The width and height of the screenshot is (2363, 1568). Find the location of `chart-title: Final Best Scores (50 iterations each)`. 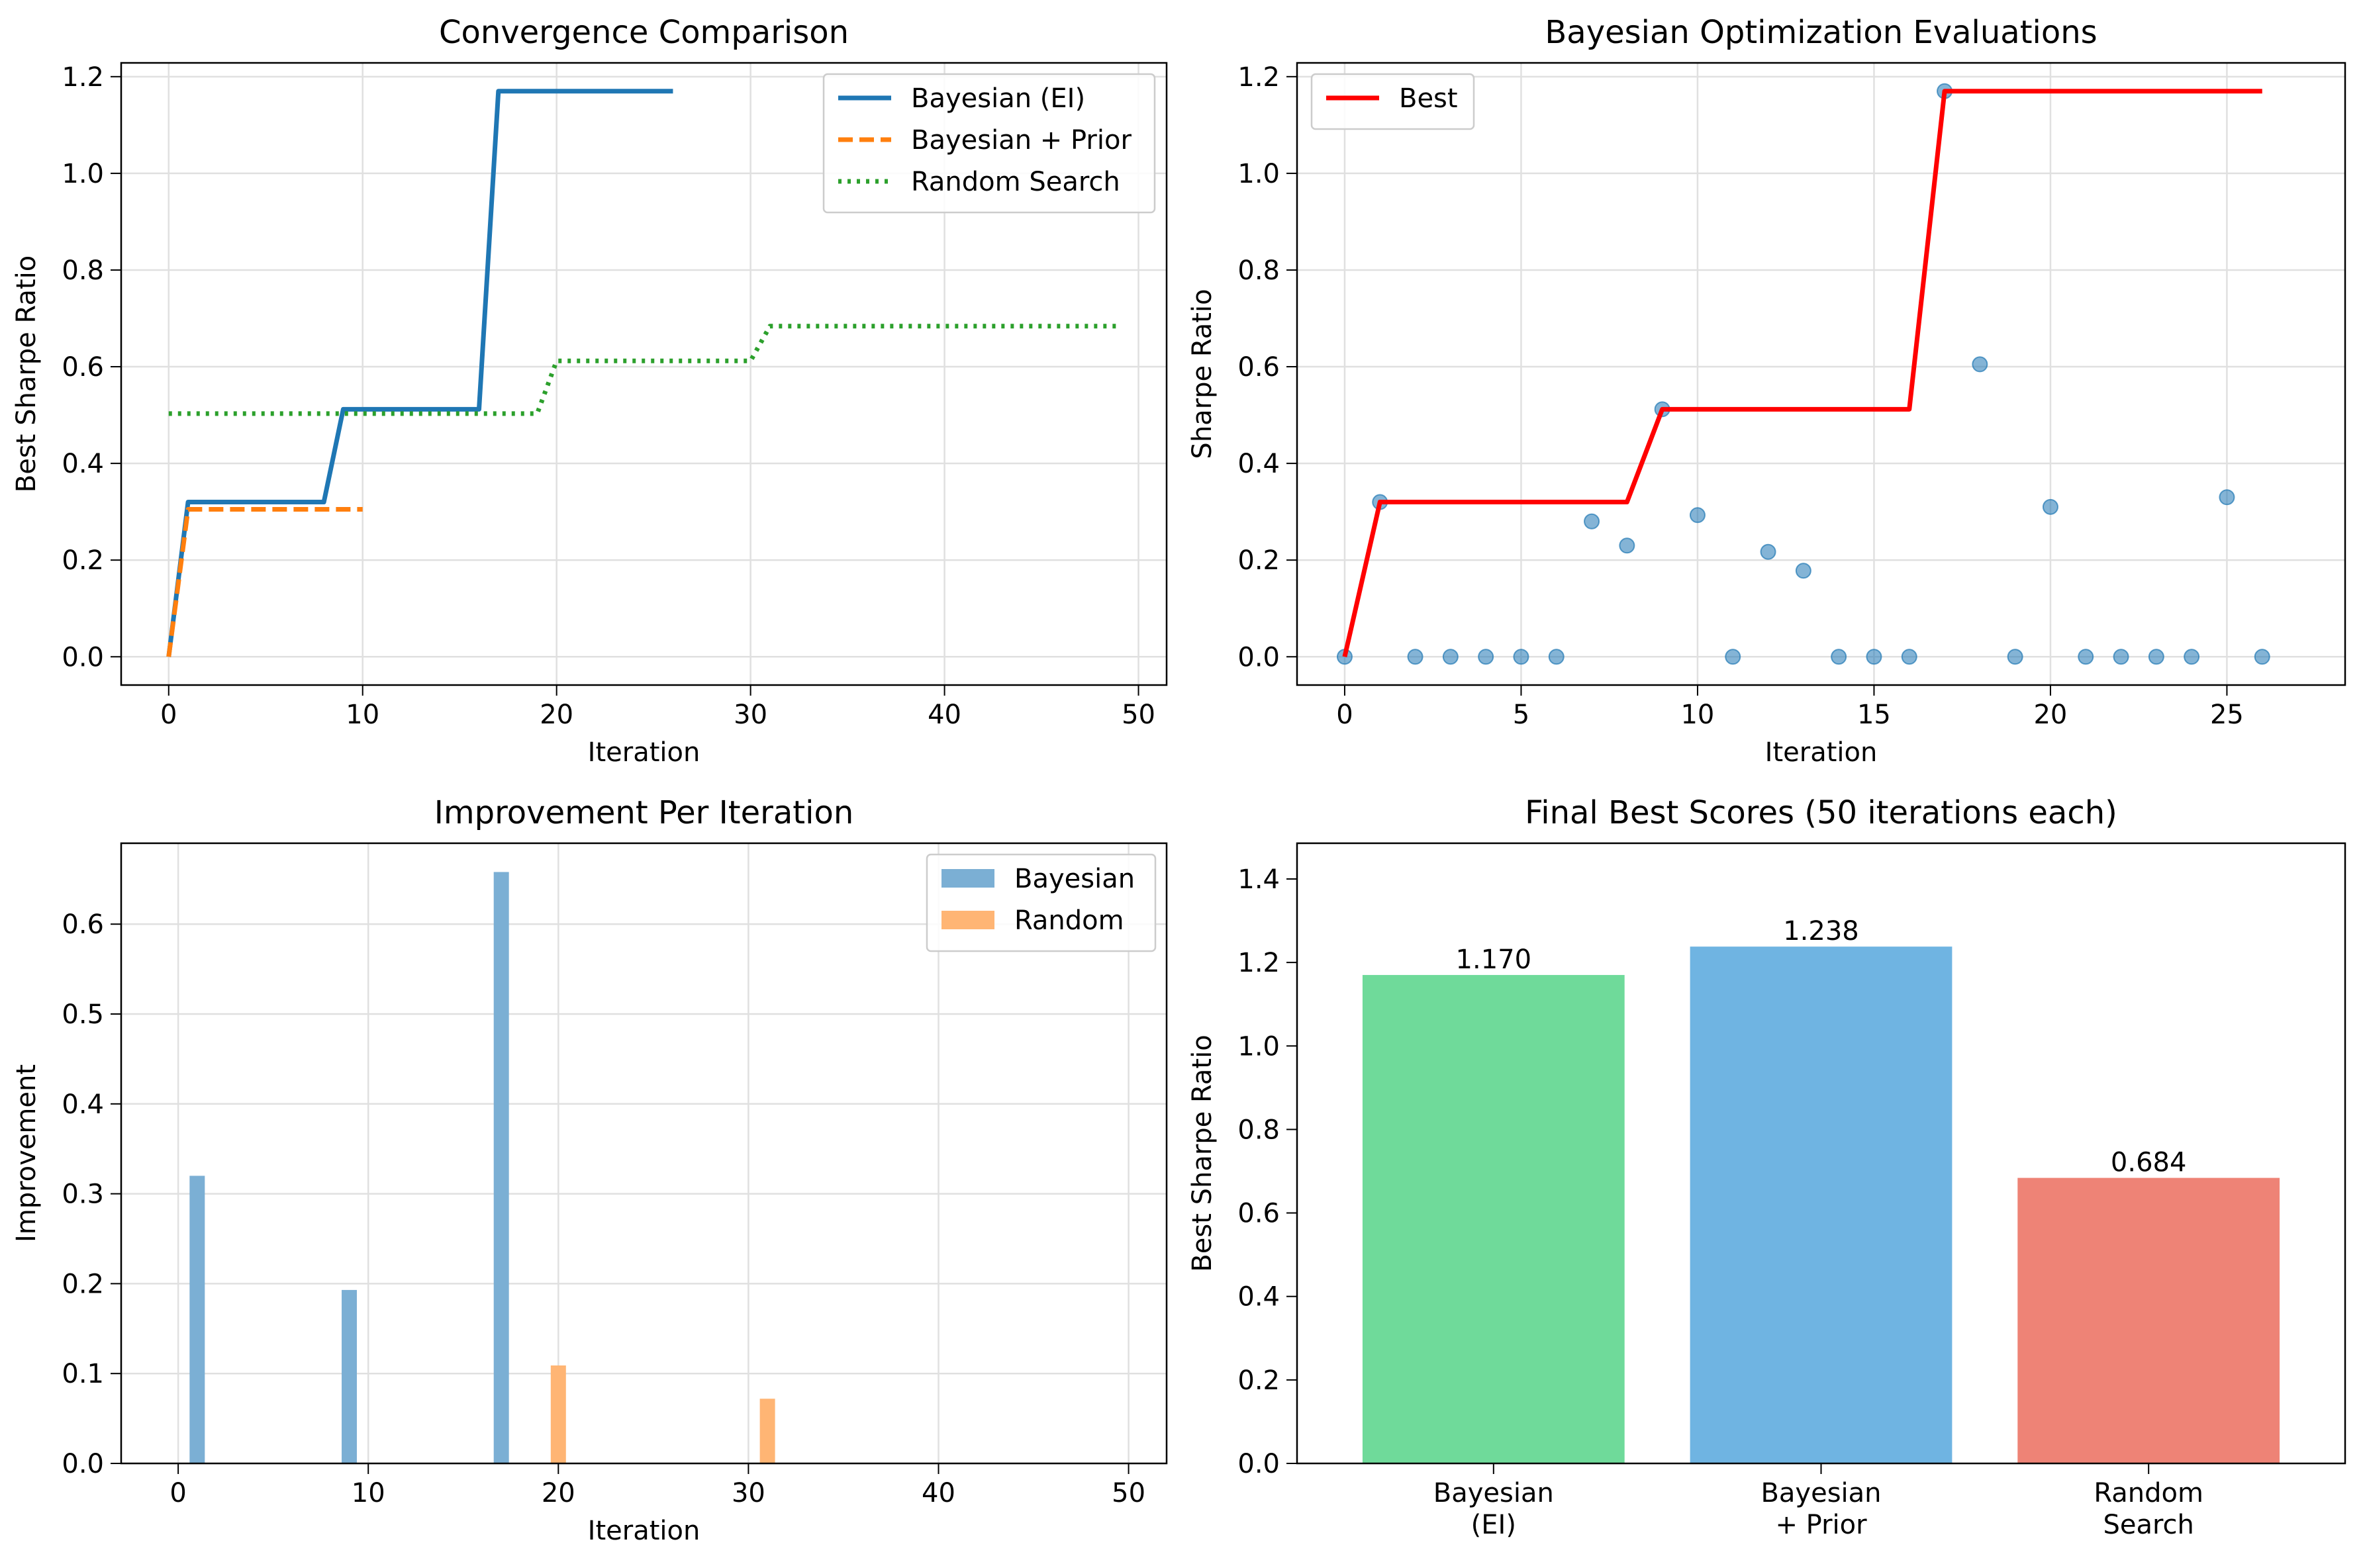

chart-title: Final Best Scores (50 iterations each) is located at coordinates (1821, 812).